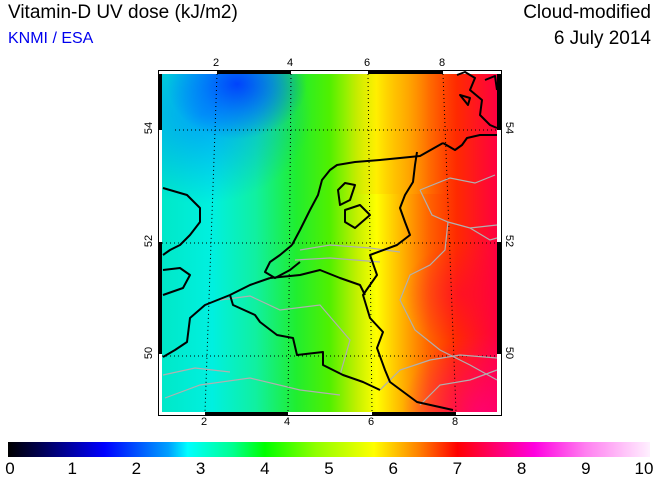 Image resolution: width=665 pixels, height=480 pixels. Describe the element at coordinates (282, 261) in the screenshot. I see `delta` at that location.